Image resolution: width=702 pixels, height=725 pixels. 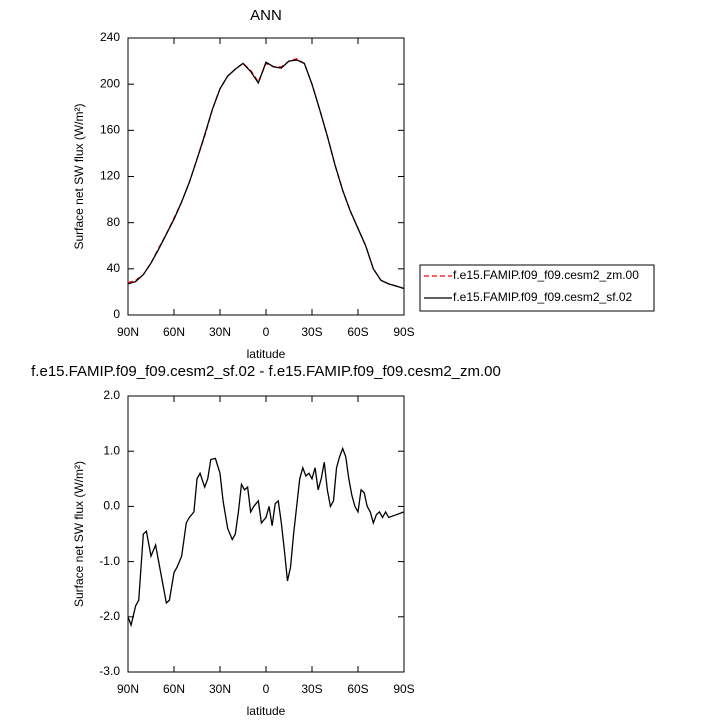 What do you see at coordinates (543, 297) in the screenshot?
I see `legend-label: f.e15.FAMIP.f09_f09.cesm2_sf.02` at bounding box center [543, 297].